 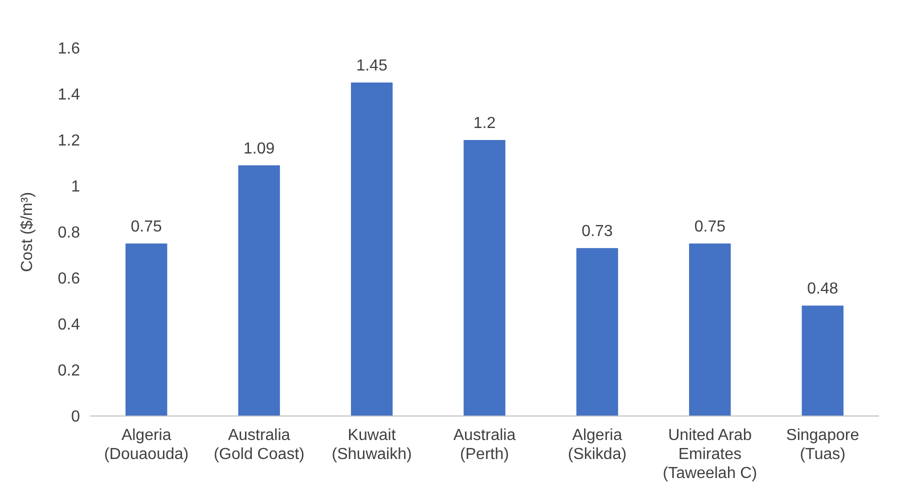 I want to click on x-tick-label: Algeria (Skikda), so click(x=597, y=445).